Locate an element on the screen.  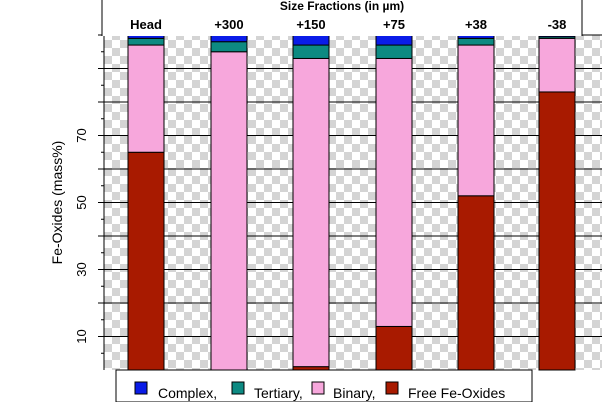
category-label: -38 is located at coordinates (557, 24).